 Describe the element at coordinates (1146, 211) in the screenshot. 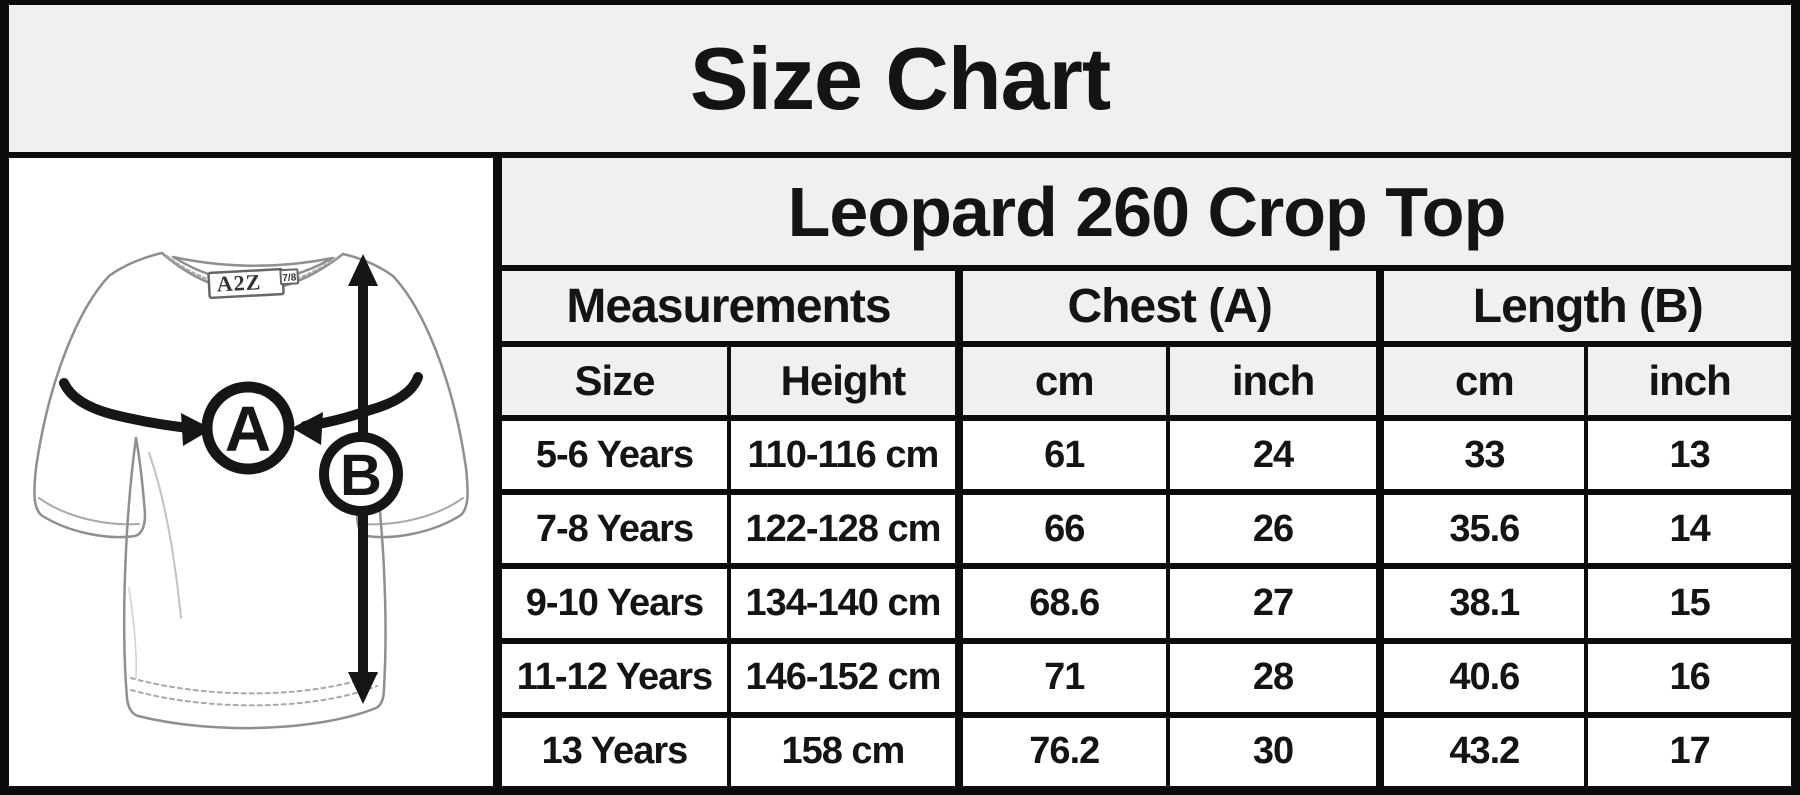

I see `product-title: Leopard 260 Crop Top` at that location.